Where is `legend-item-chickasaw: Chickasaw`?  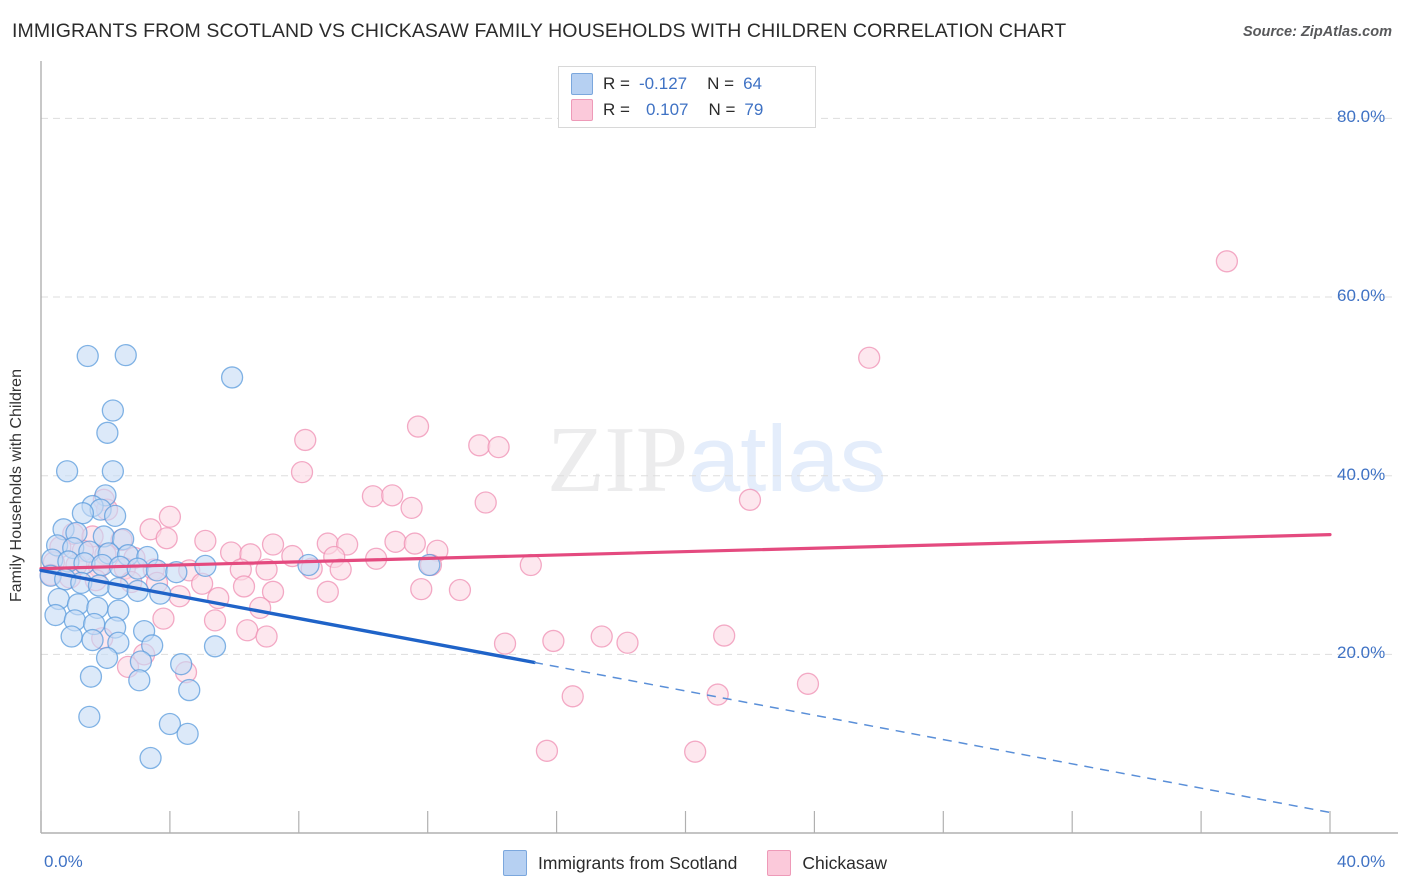 legend-item-chickasaw: Chickasaw is located at coordinates (827, 863).